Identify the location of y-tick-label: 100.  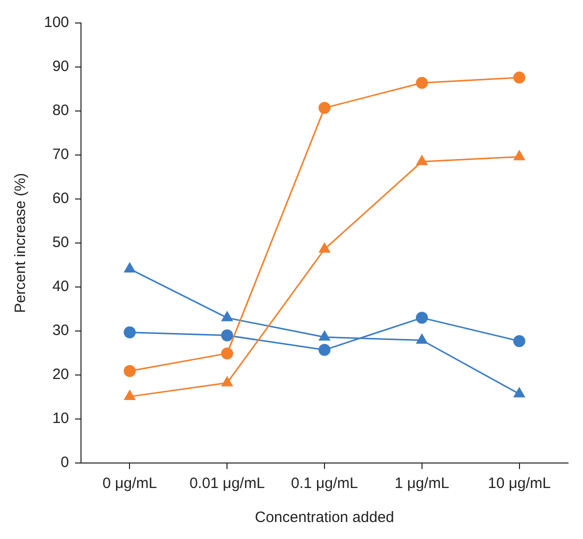
(57, 23).